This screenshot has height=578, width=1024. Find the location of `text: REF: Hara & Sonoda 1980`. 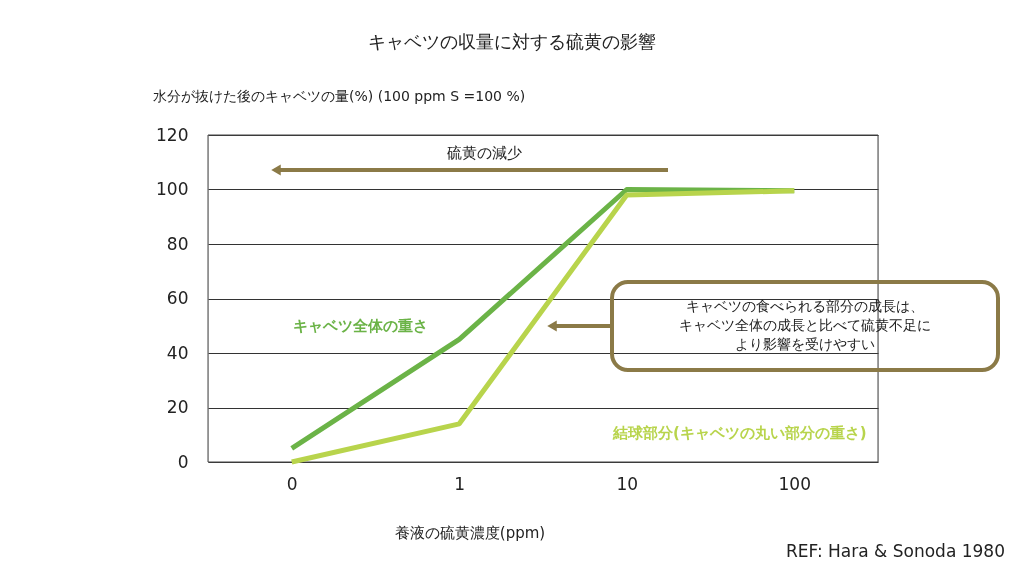

text: REF: Hara & Sonoda 1980 is located at coordinates (895, 551).